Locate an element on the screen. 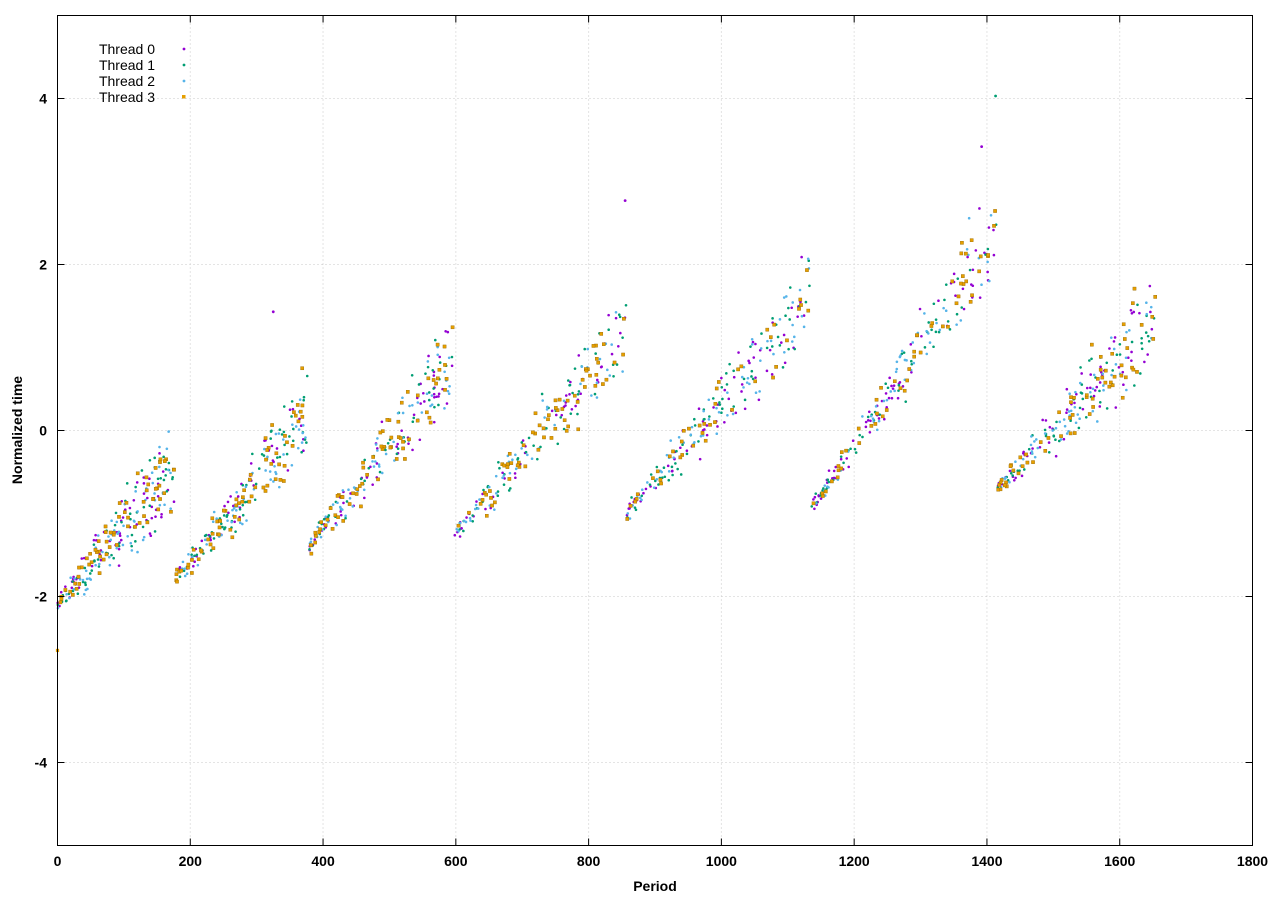  y-axis-title: Normalized time is located at coordinates (17, 430).